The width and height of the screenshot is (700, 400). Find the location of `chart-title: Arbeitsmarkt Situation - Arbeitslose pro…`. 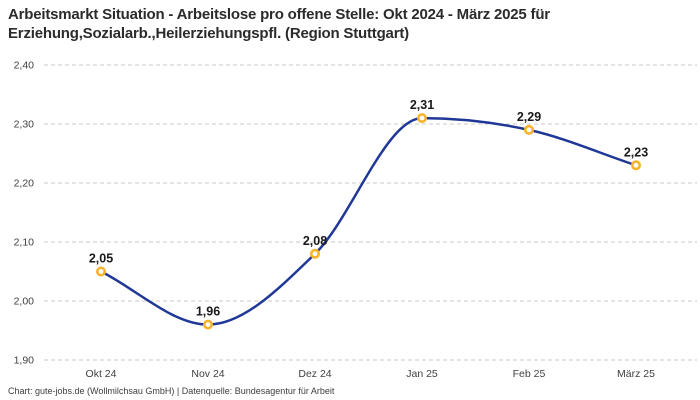

chart-title: Arbeitsmarkt Situation - Arbeitslose pro… is located at coordinates (279, 24).